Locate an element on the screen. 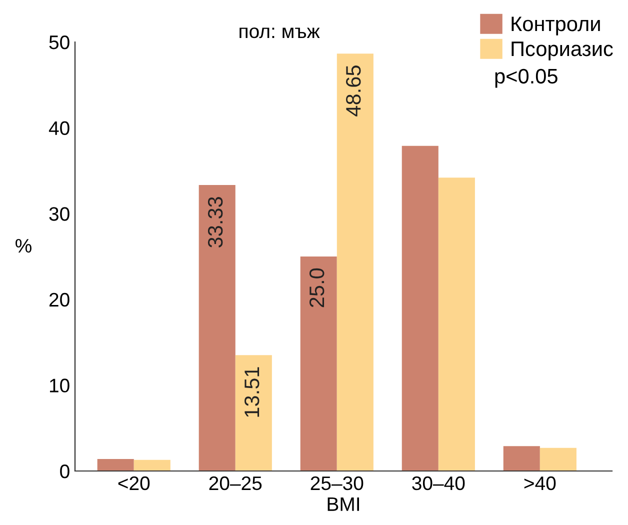 This screenshot has width=628, height=525. data-label: 48.65 is located at coordinates (353, 91).